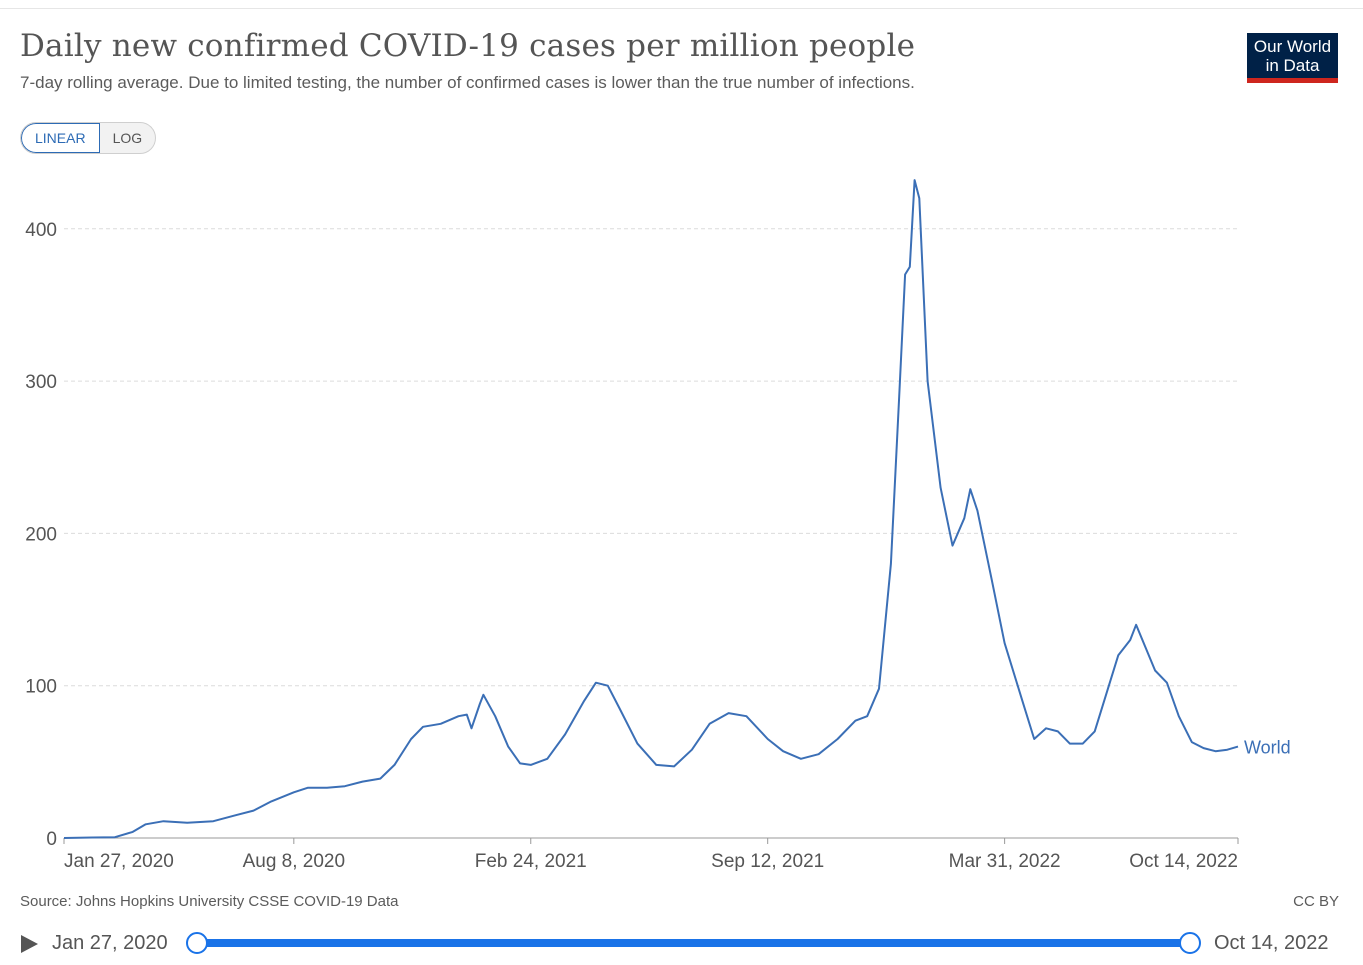 The height and width of the screenshot is (965, 1363). I want to click on x-tick-label: Sep 12, 2021, so click(767, 861).